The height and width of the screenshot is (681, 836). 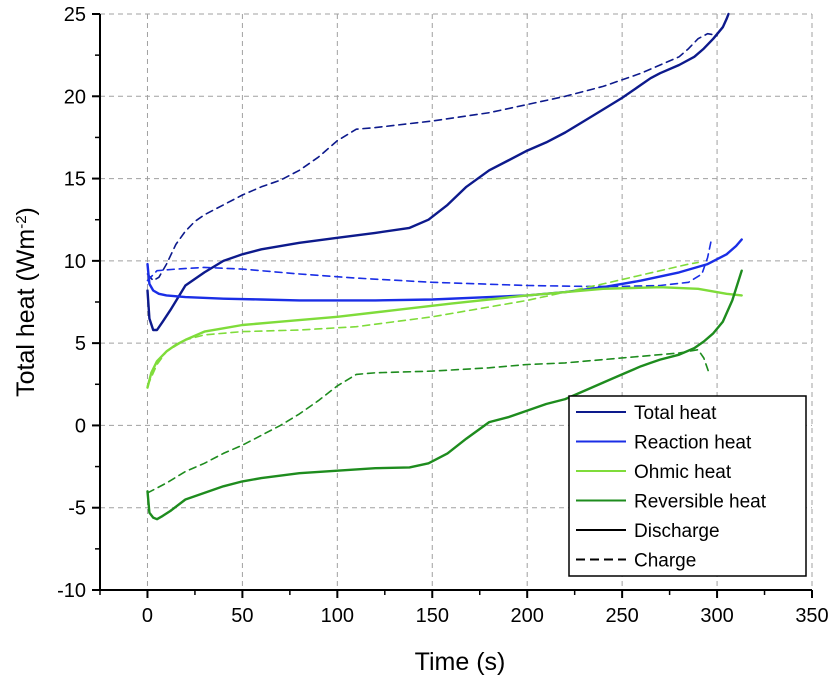 What do you see at coordinates (677, 531) in the screenshot?
I see `legend-label-discharge: Discharge` at bounding box center [677, 531].